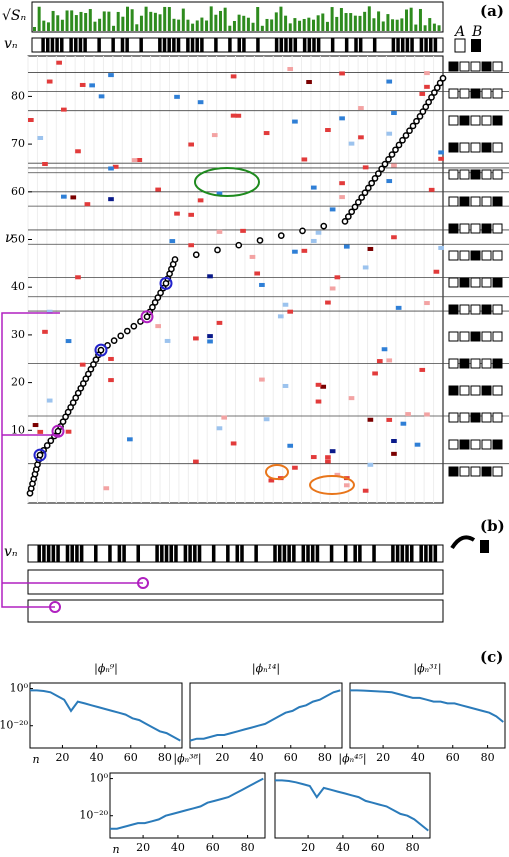  I want to click on x-tick-label: 20, so click(222, 757).